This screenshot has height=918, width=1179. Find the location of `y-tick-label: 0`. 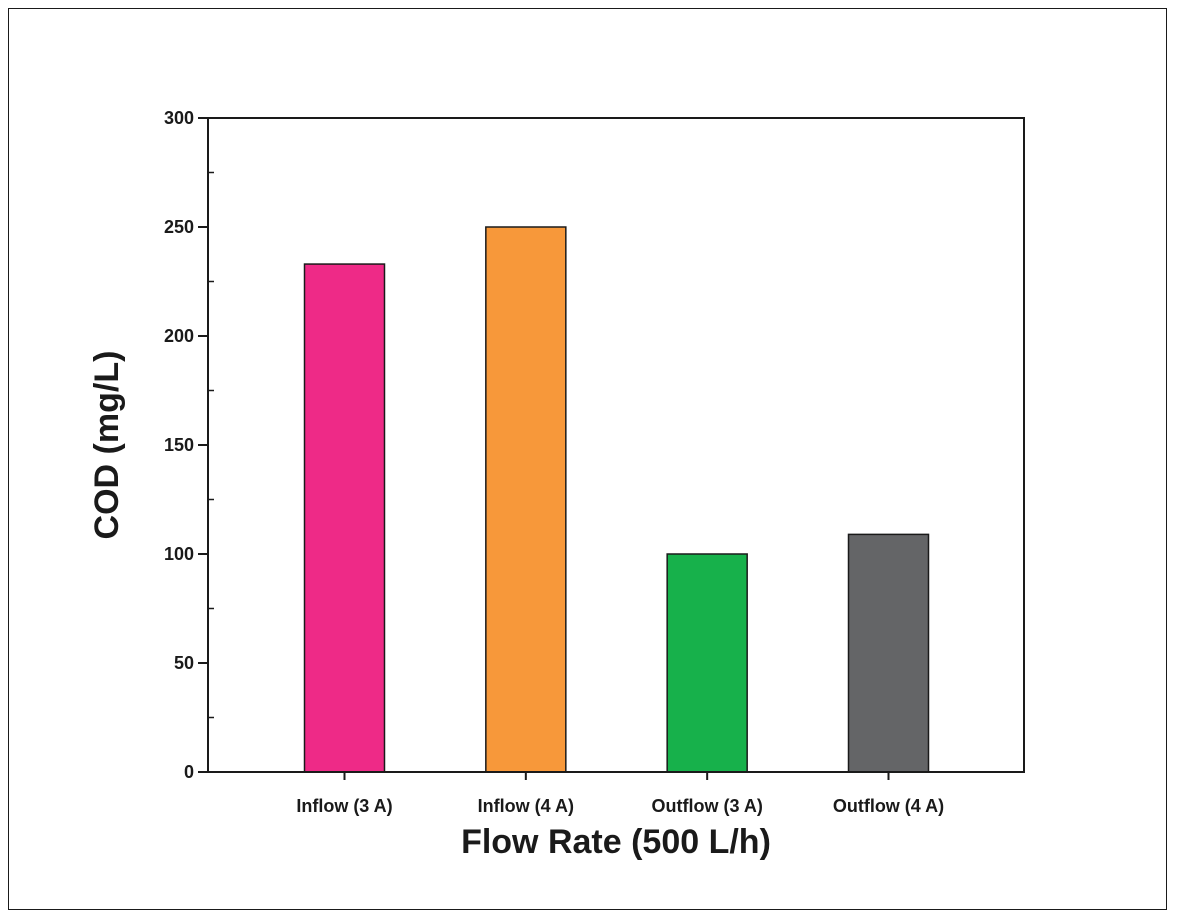

y-tick-label: 0 is located at coordinates (189, 772).